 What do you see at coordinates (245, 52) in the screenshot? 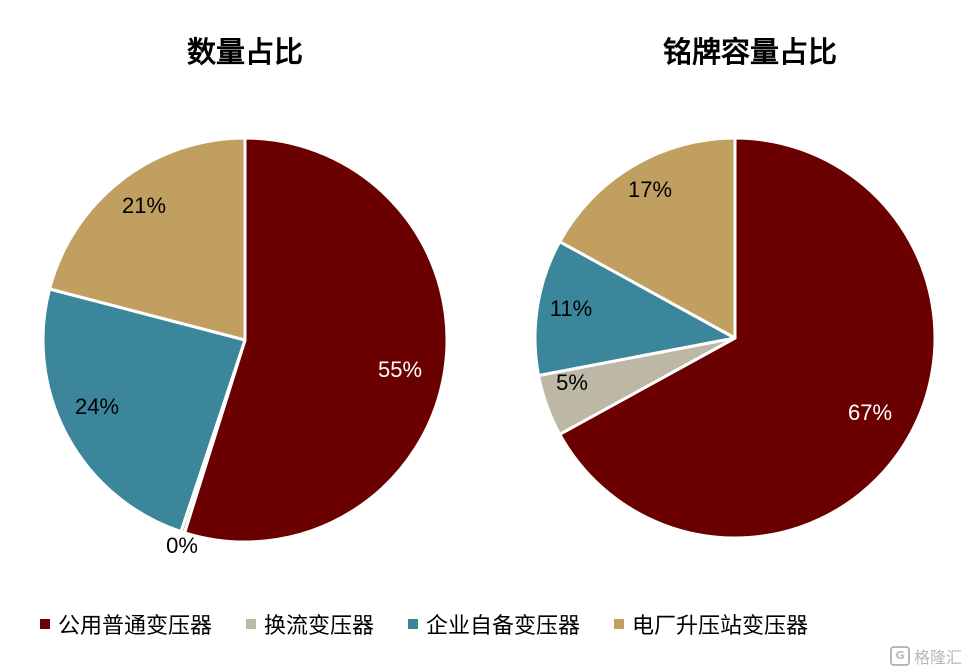
I see `chart-title-quantity: 数量占比` at bounding box center [245, 52].